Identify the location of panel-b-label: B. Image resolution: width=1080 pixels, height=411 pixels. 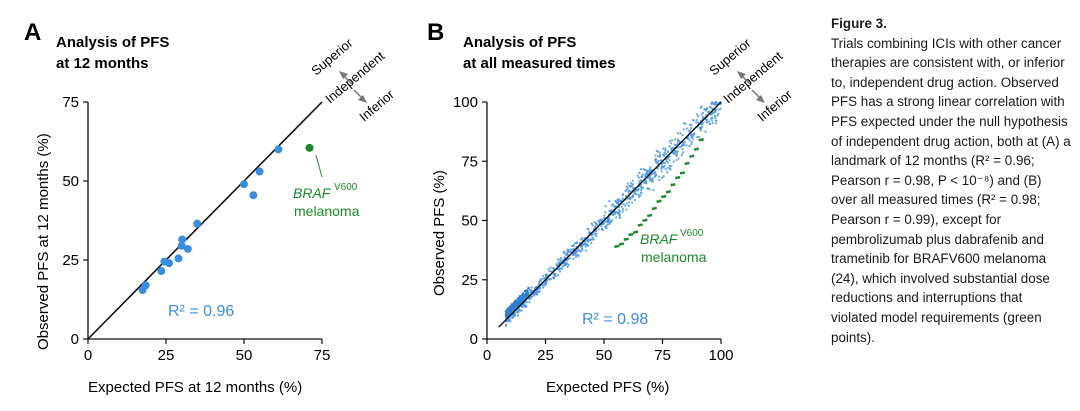
(435, 32).